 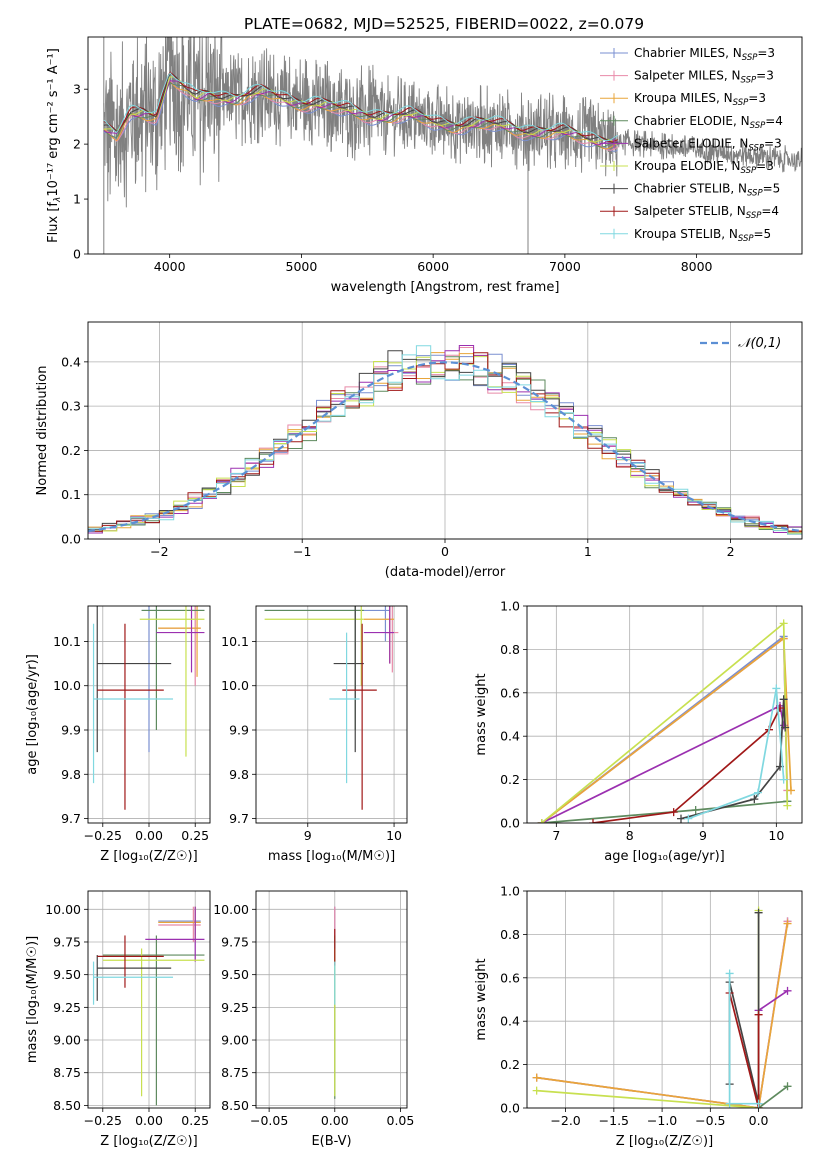 I want to click on x-tick-label: 10, so click(x=776, y=835).